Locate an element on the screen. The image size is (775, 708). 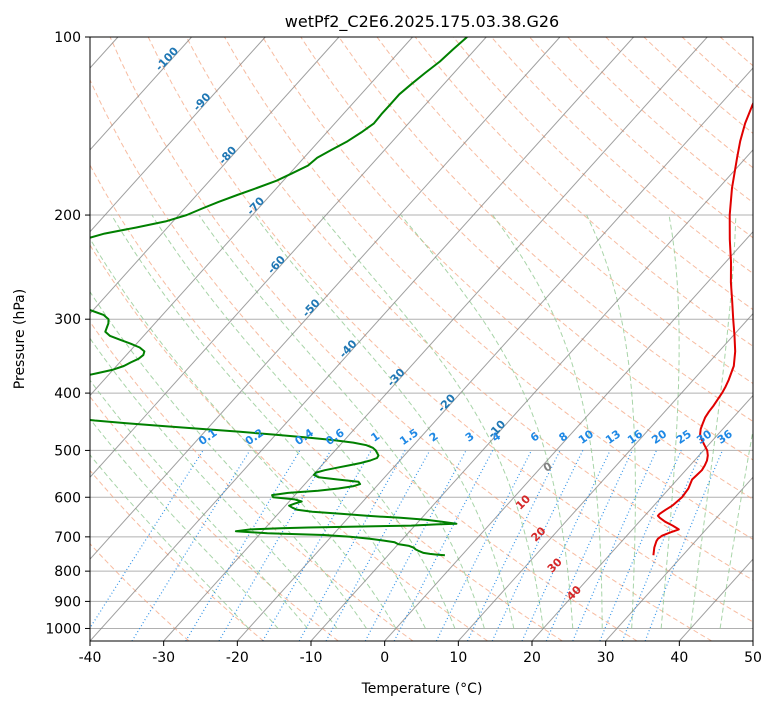
y-tick-label: 500 is located at coordinates (67, 451).